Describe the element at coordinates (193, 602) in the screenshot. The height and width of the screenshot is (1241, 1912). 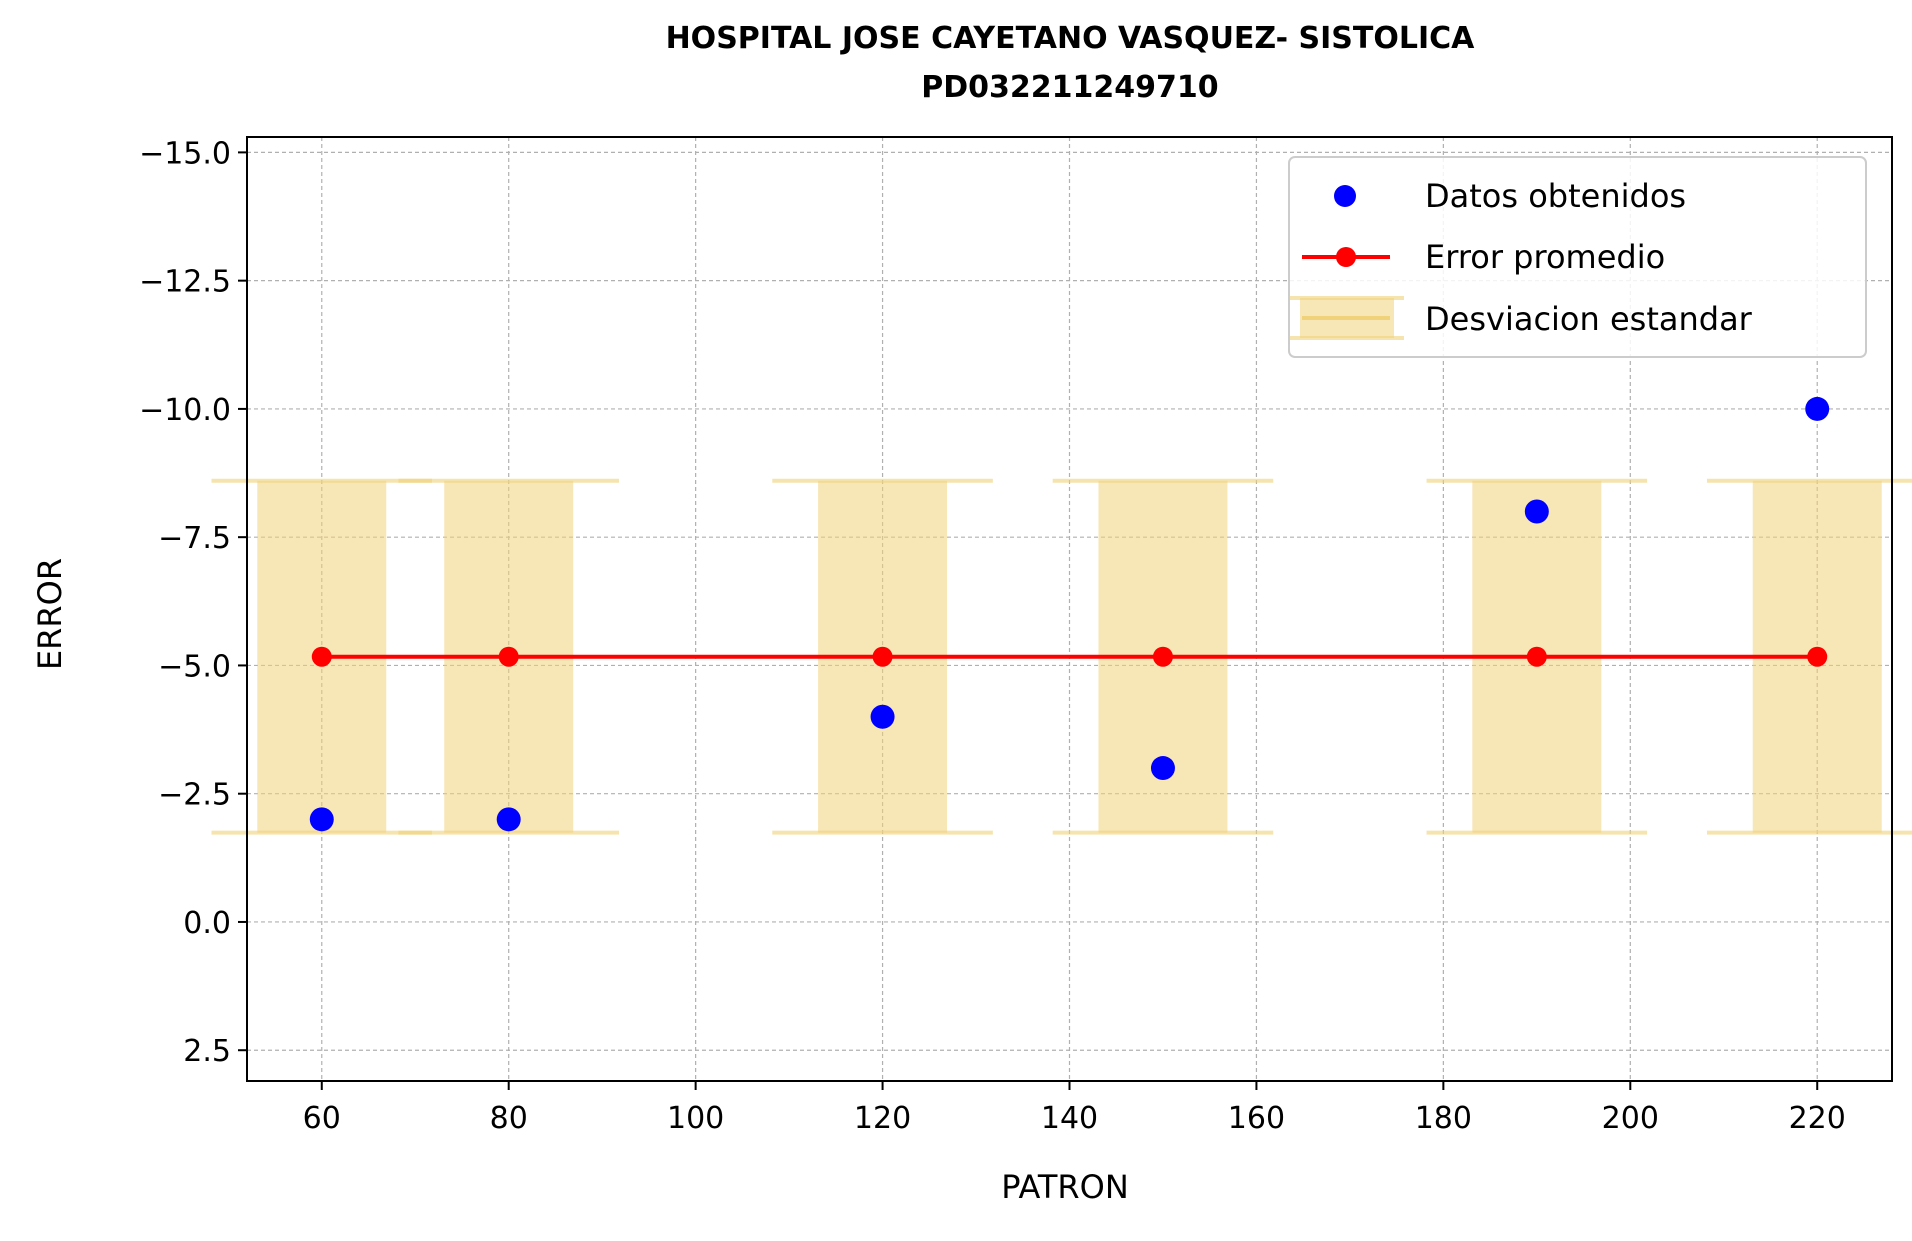
I see `y-axis: −15.0 −12.5 −10.0 −7.5 −5.0 −2.5 0.0 2.5` at that location.